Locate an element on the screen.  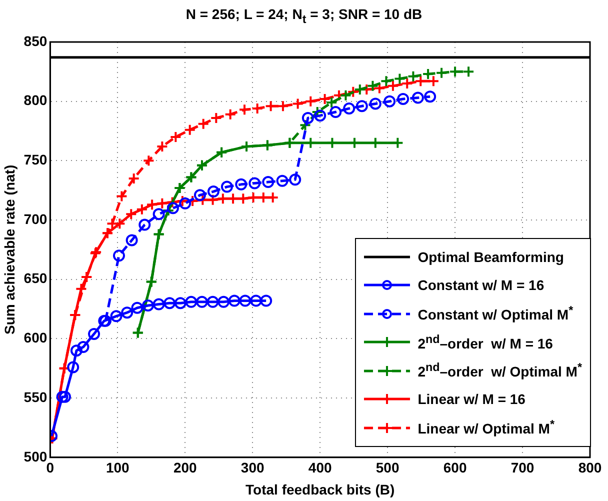
legend-label: Linear w/ M = 16 is located at coordinates (472, 399).